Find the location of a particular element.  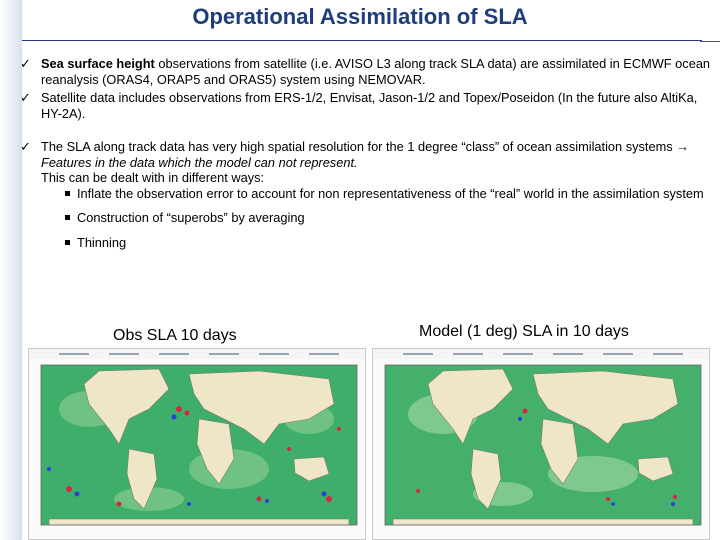

bullet-1-bold: Sea surface height is located at coordinates (98, 63).